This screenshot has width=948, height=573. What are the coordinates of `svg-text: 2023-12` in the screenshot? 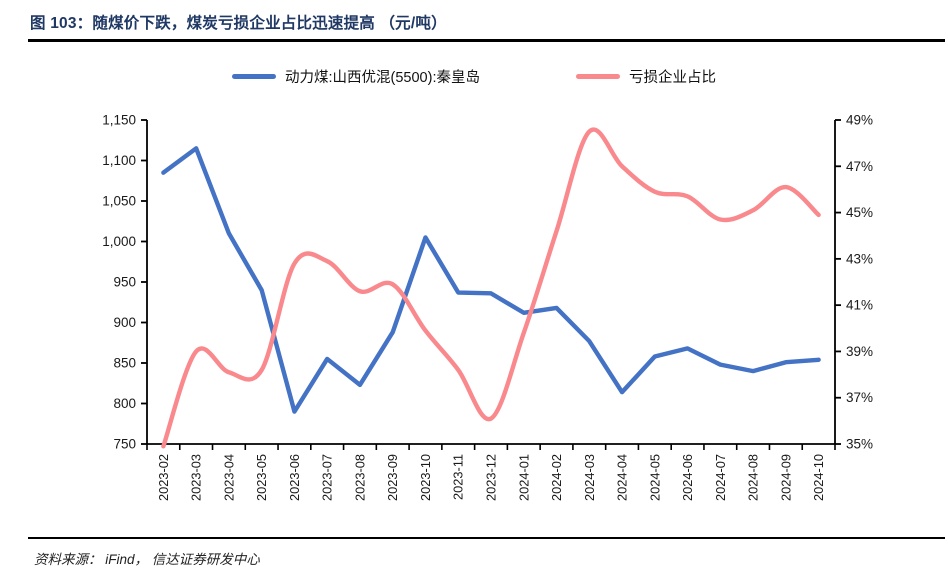 It's located at (491, 477).